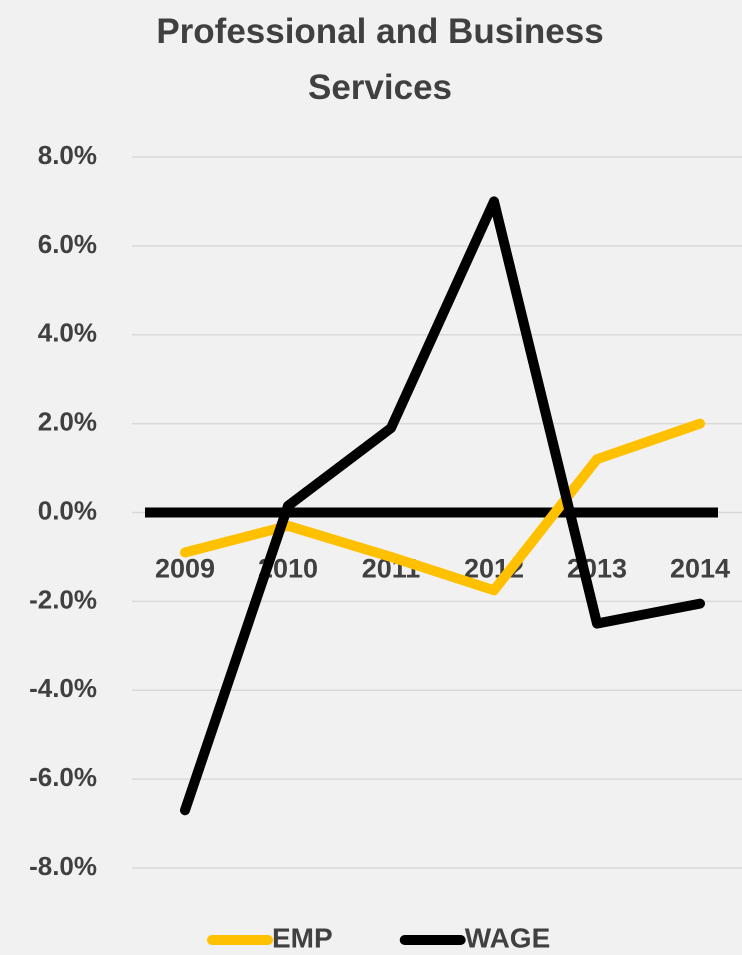 The image size is (742, 955). What do you see at coordinates (63, 599) in the screenshot?
I see `y-tick-label: -2.0%` at bounding box center [63, 599].